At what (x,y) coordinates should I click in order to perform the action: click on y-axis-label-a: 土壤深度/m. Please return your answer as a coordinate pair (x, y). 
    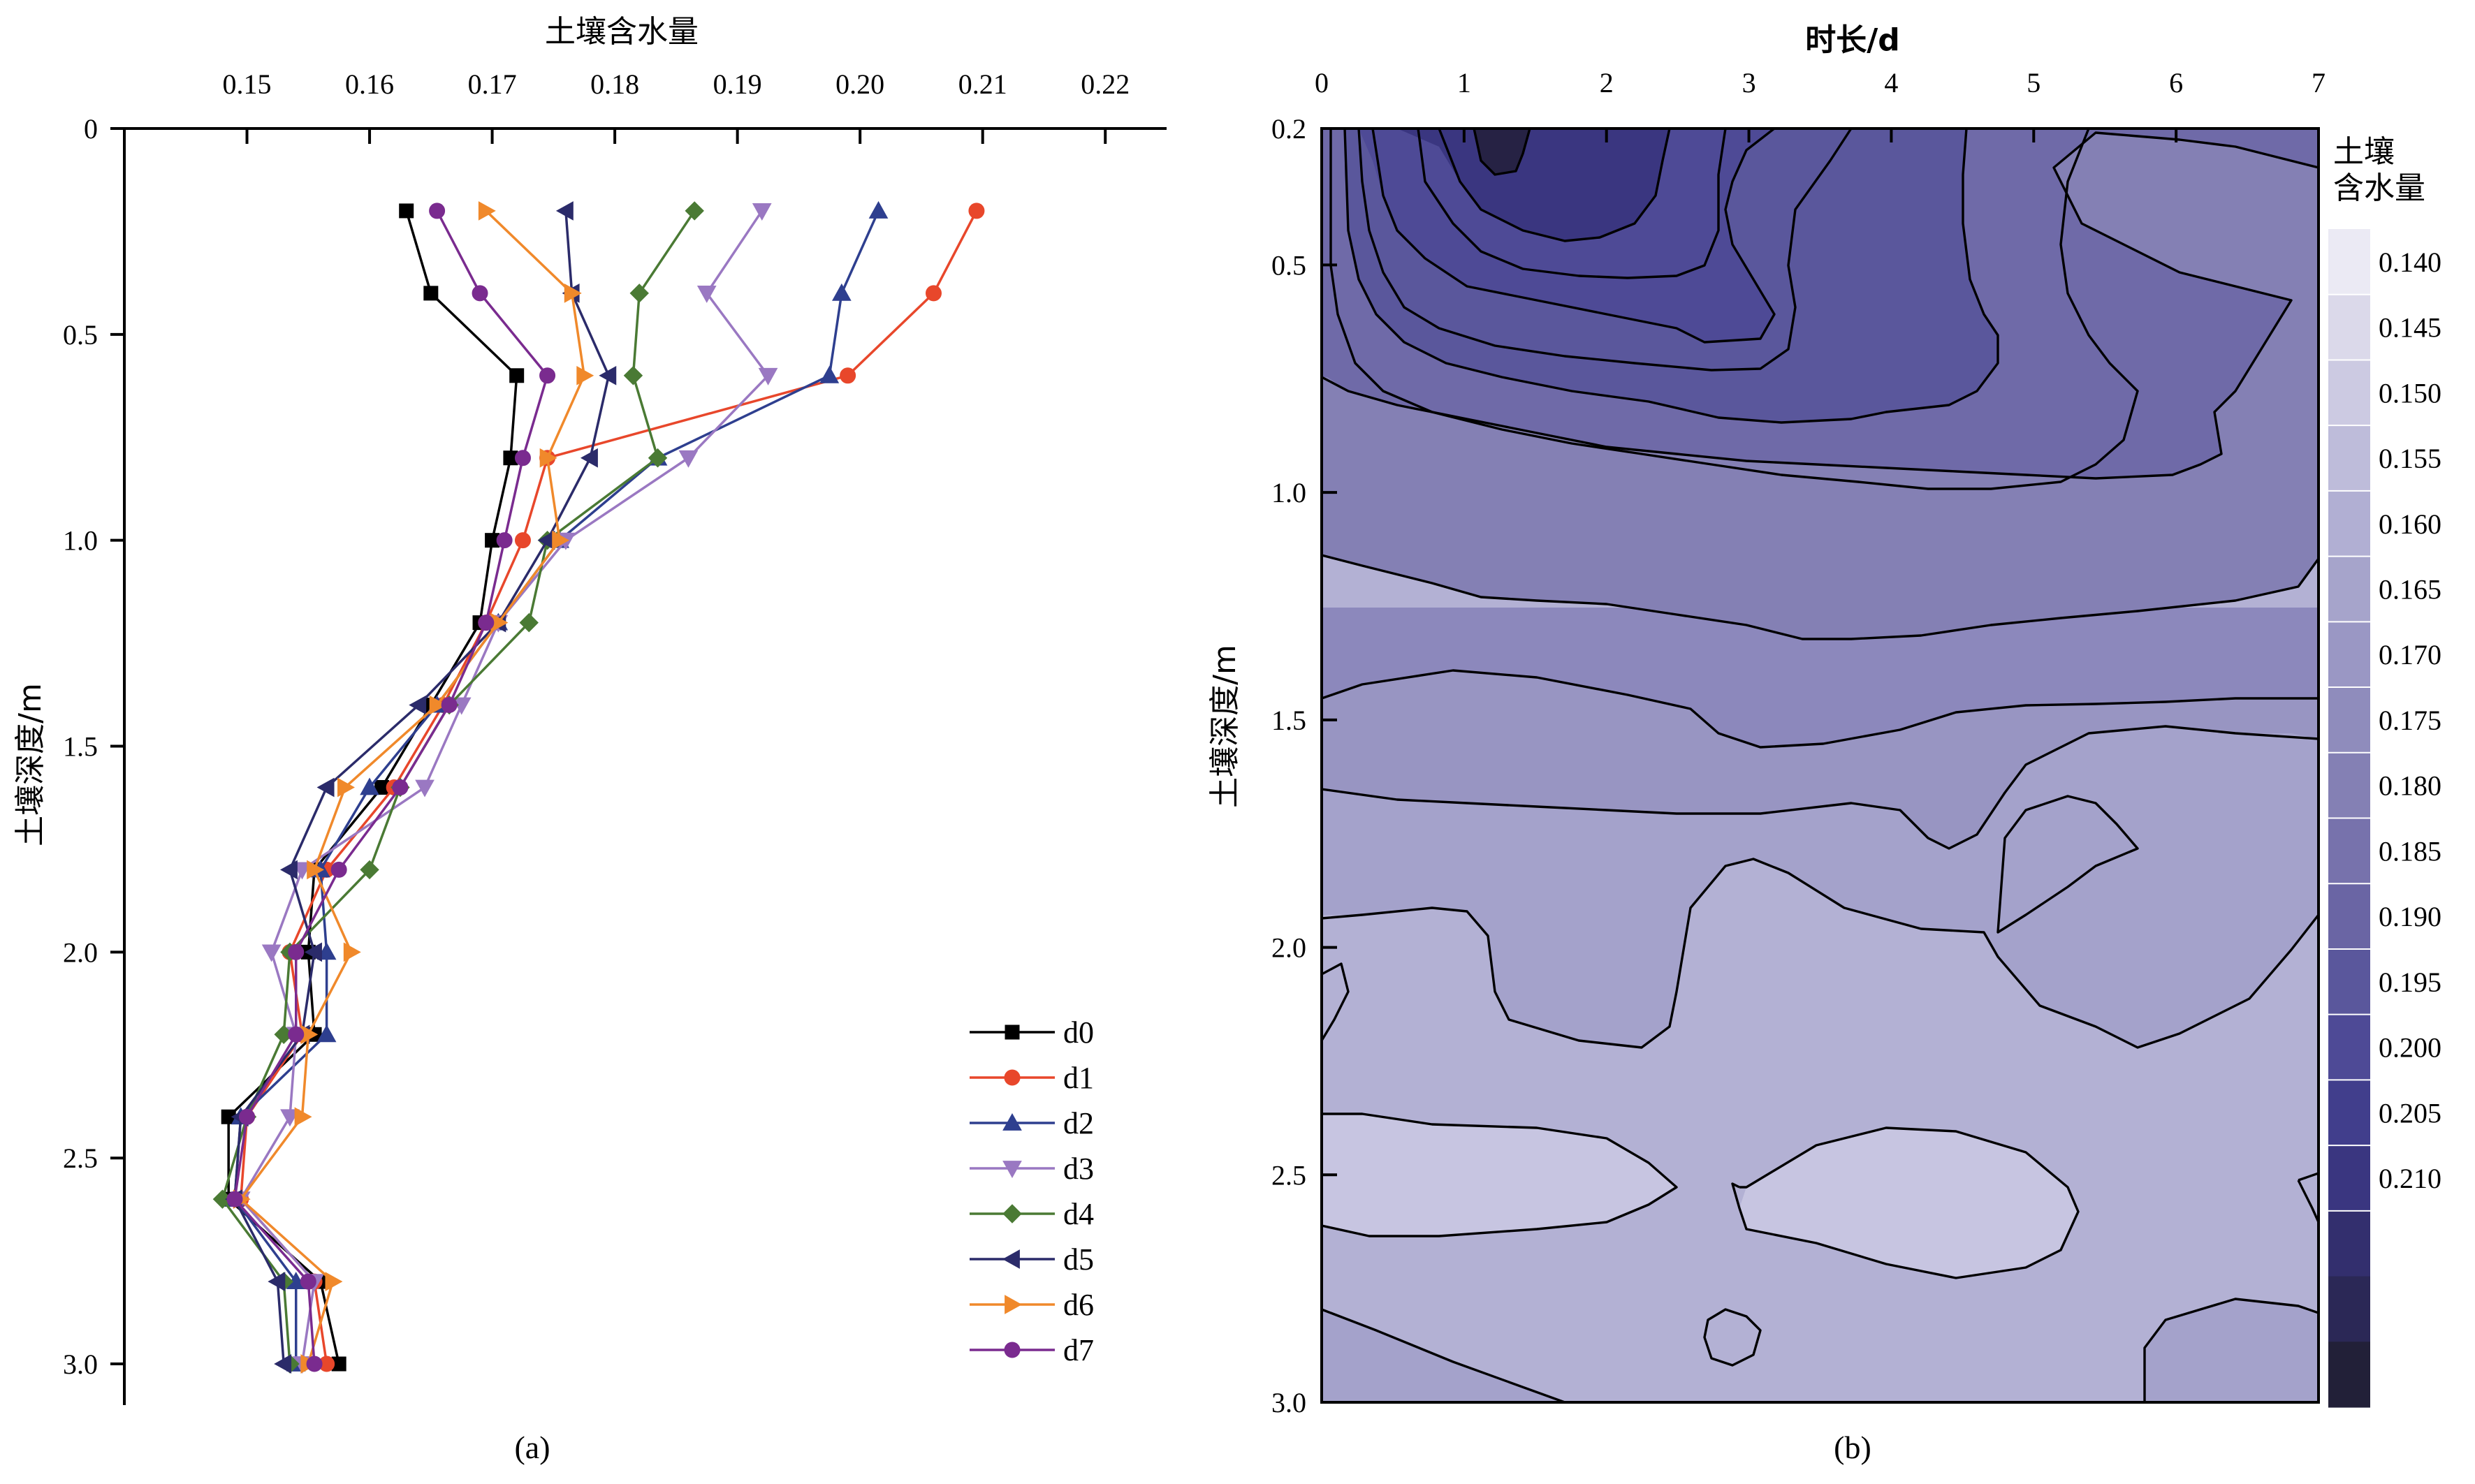
    Looking at the image, I should click on (30, 765).